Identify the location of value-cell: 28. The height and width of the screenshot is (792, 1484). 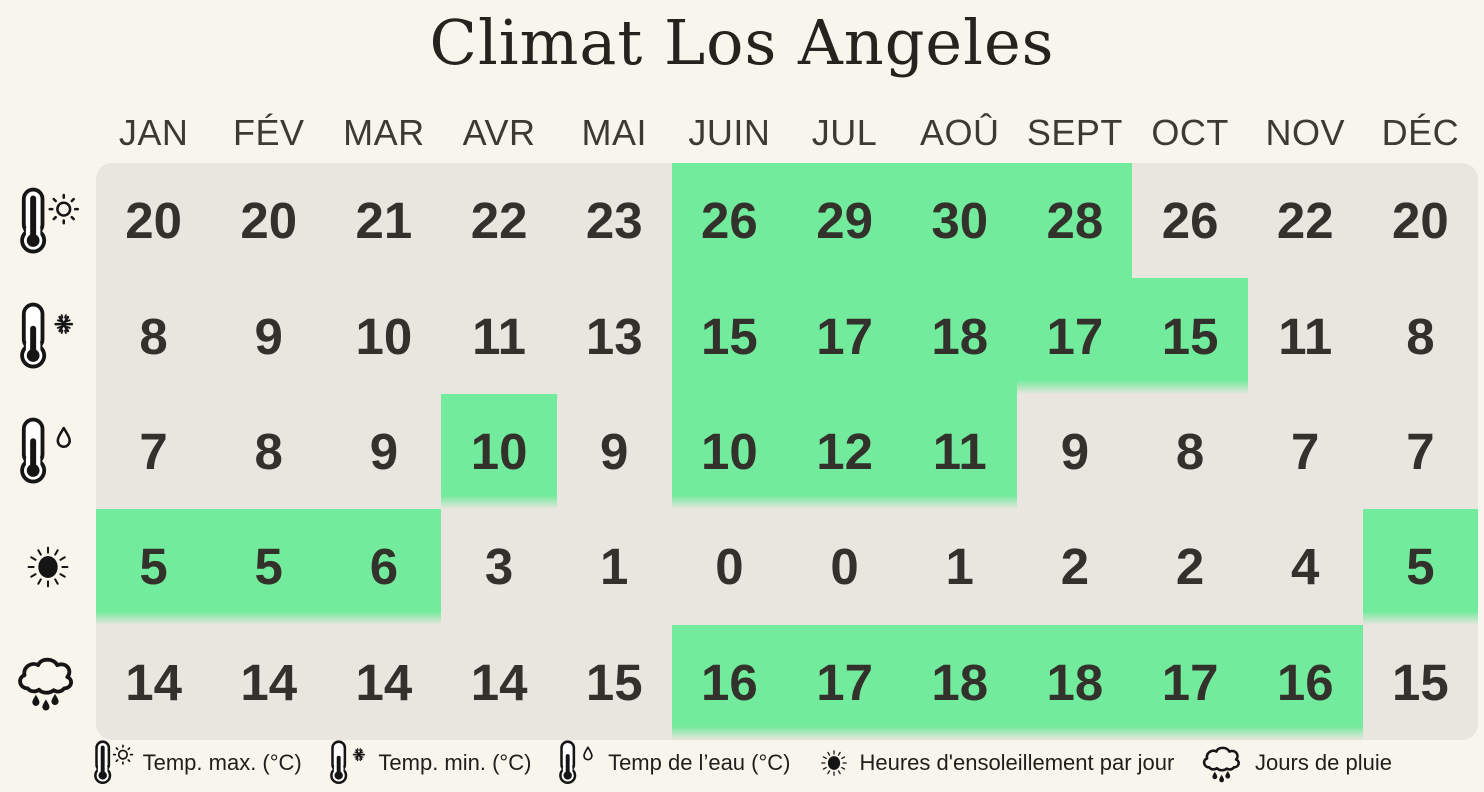
(1075, 221).